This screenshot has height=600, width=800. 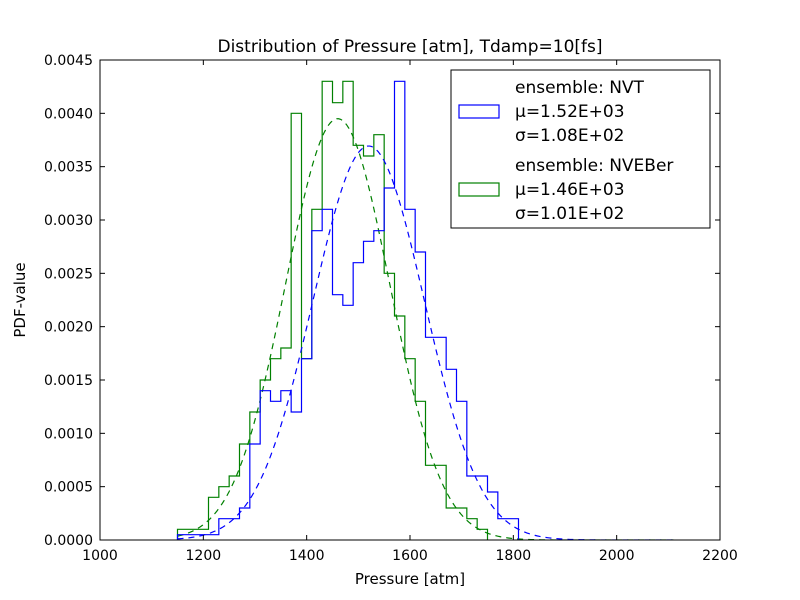 What do you see at coordinates (68, 221) in the screenshot?
I see `y-tick-label: 0.0030` at bounding box center [68, 221].